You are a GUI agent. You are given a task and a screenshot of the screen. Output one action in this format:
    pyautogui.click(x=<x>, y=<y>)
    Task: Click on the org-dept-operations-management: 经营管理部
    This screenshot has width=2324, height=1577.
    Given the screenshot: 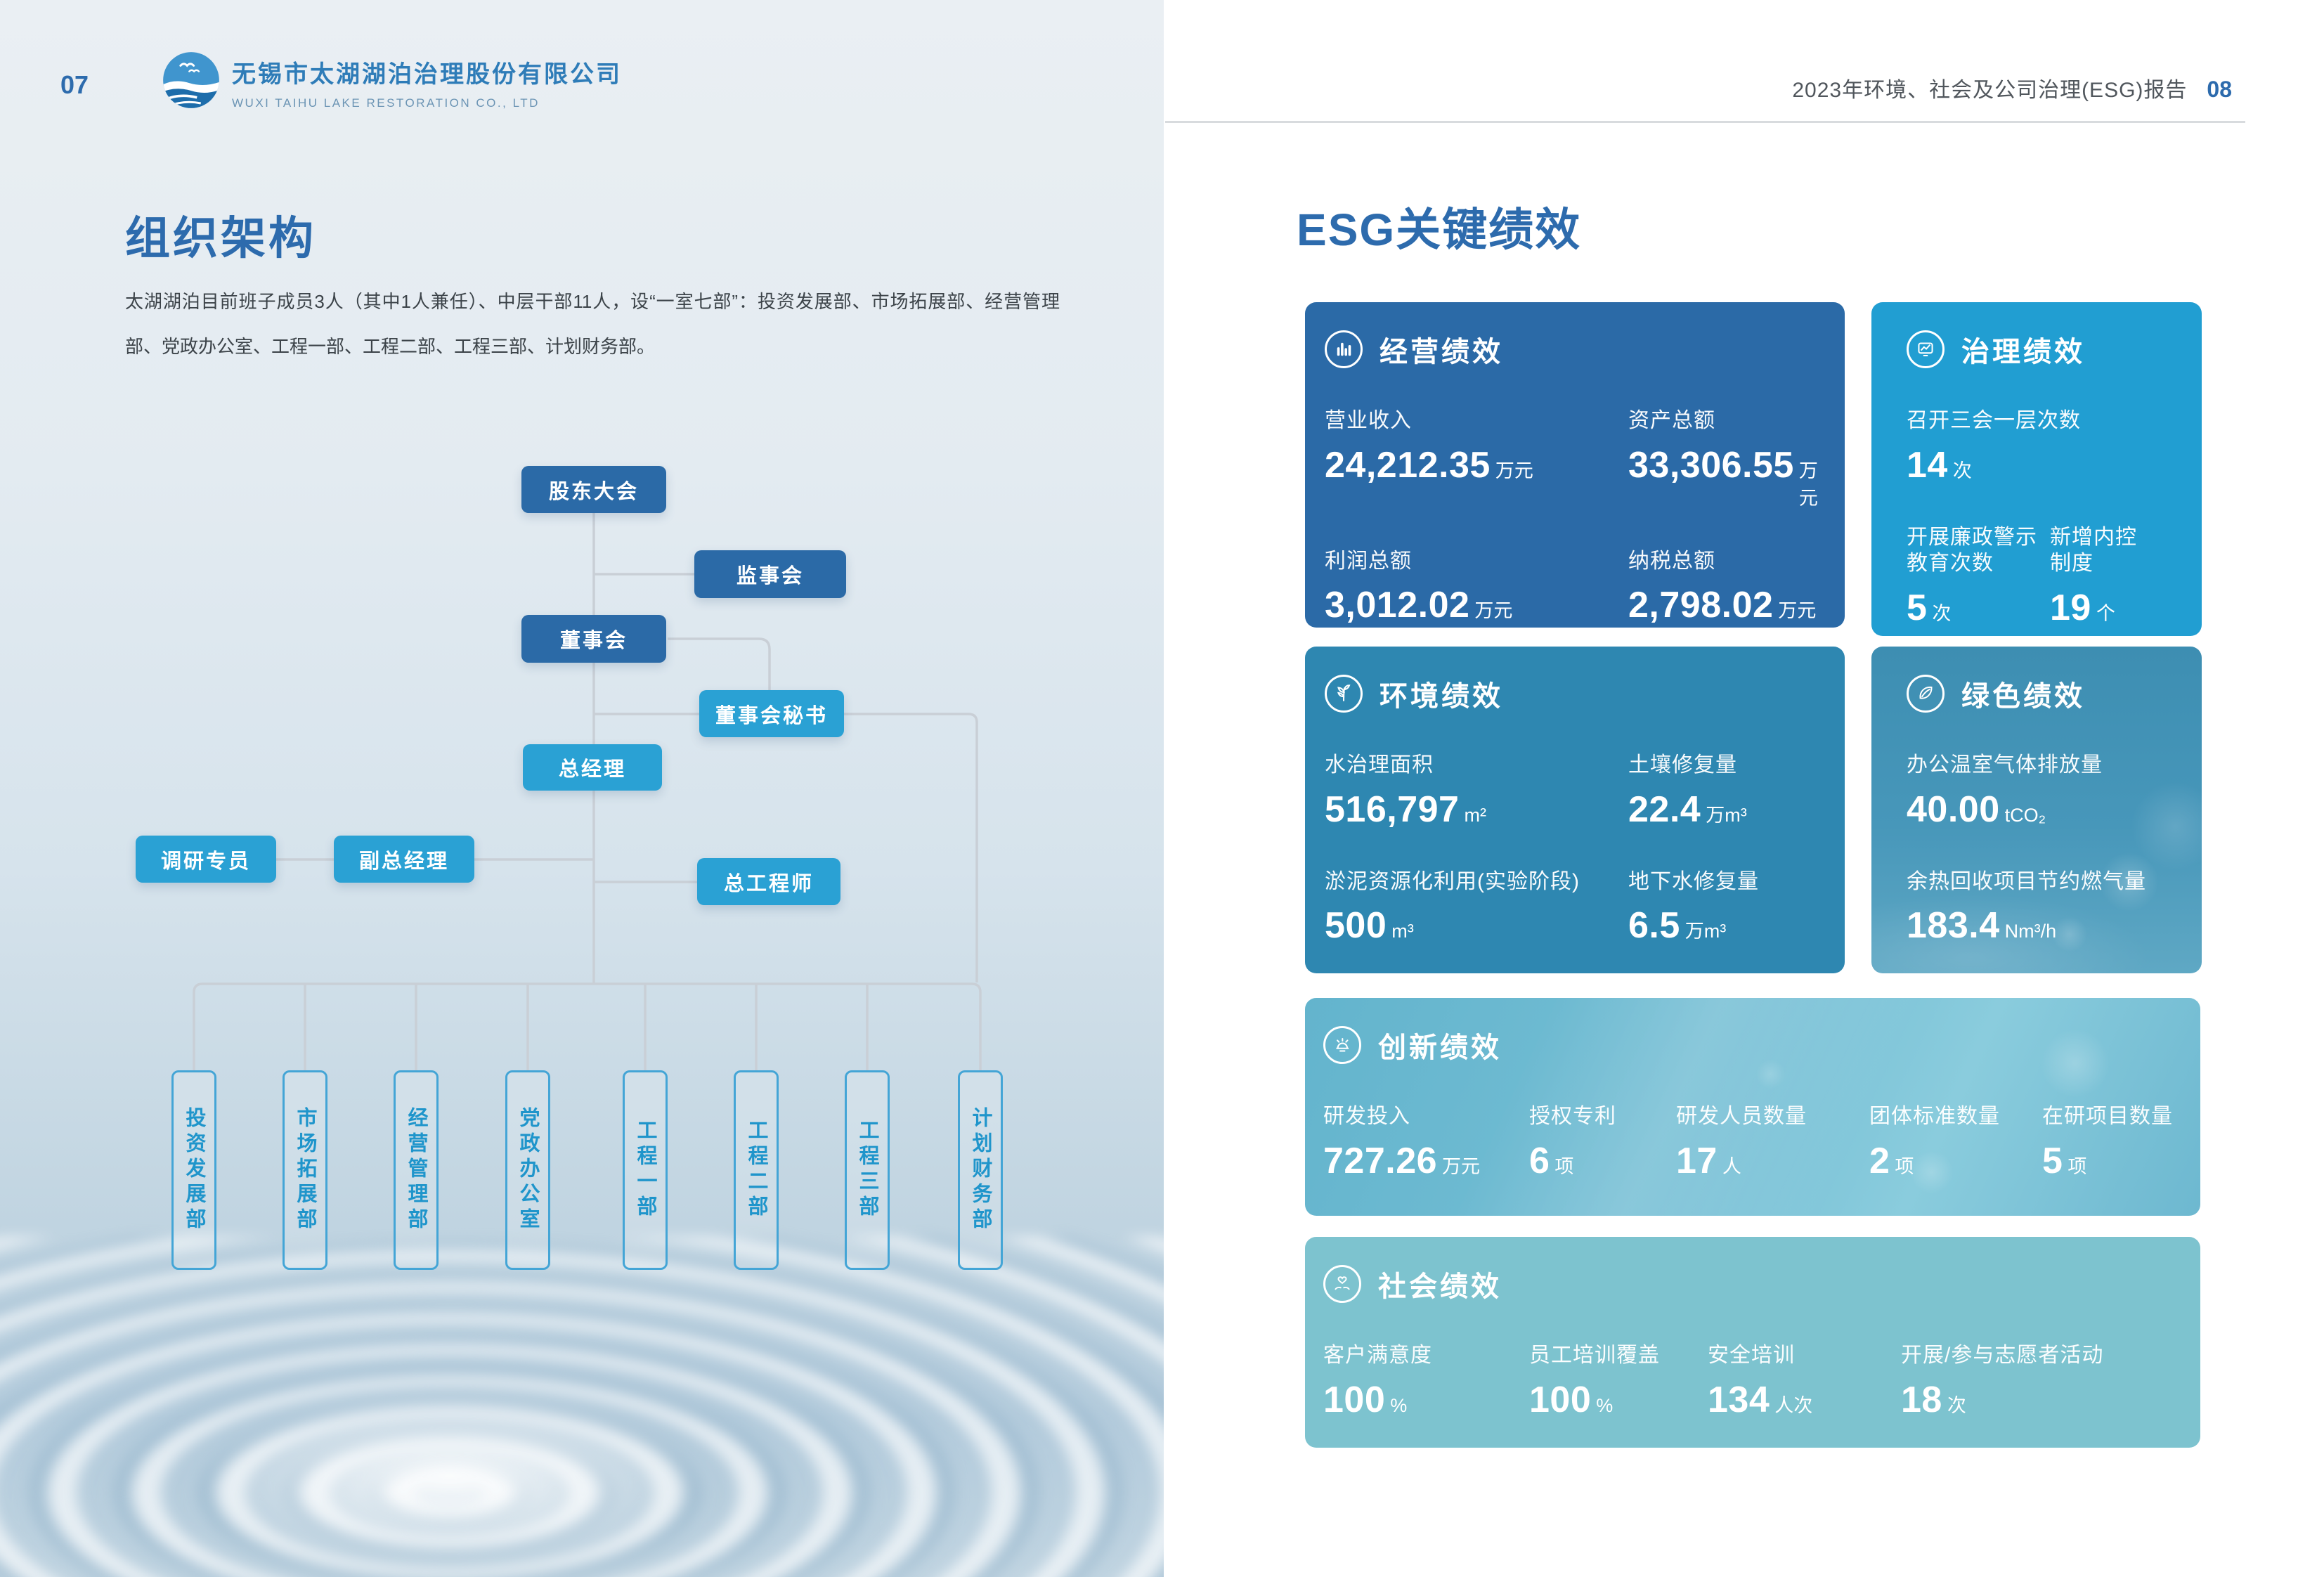 What is the action you would take?
    pyautogui.click(x=416, y=1170)
    